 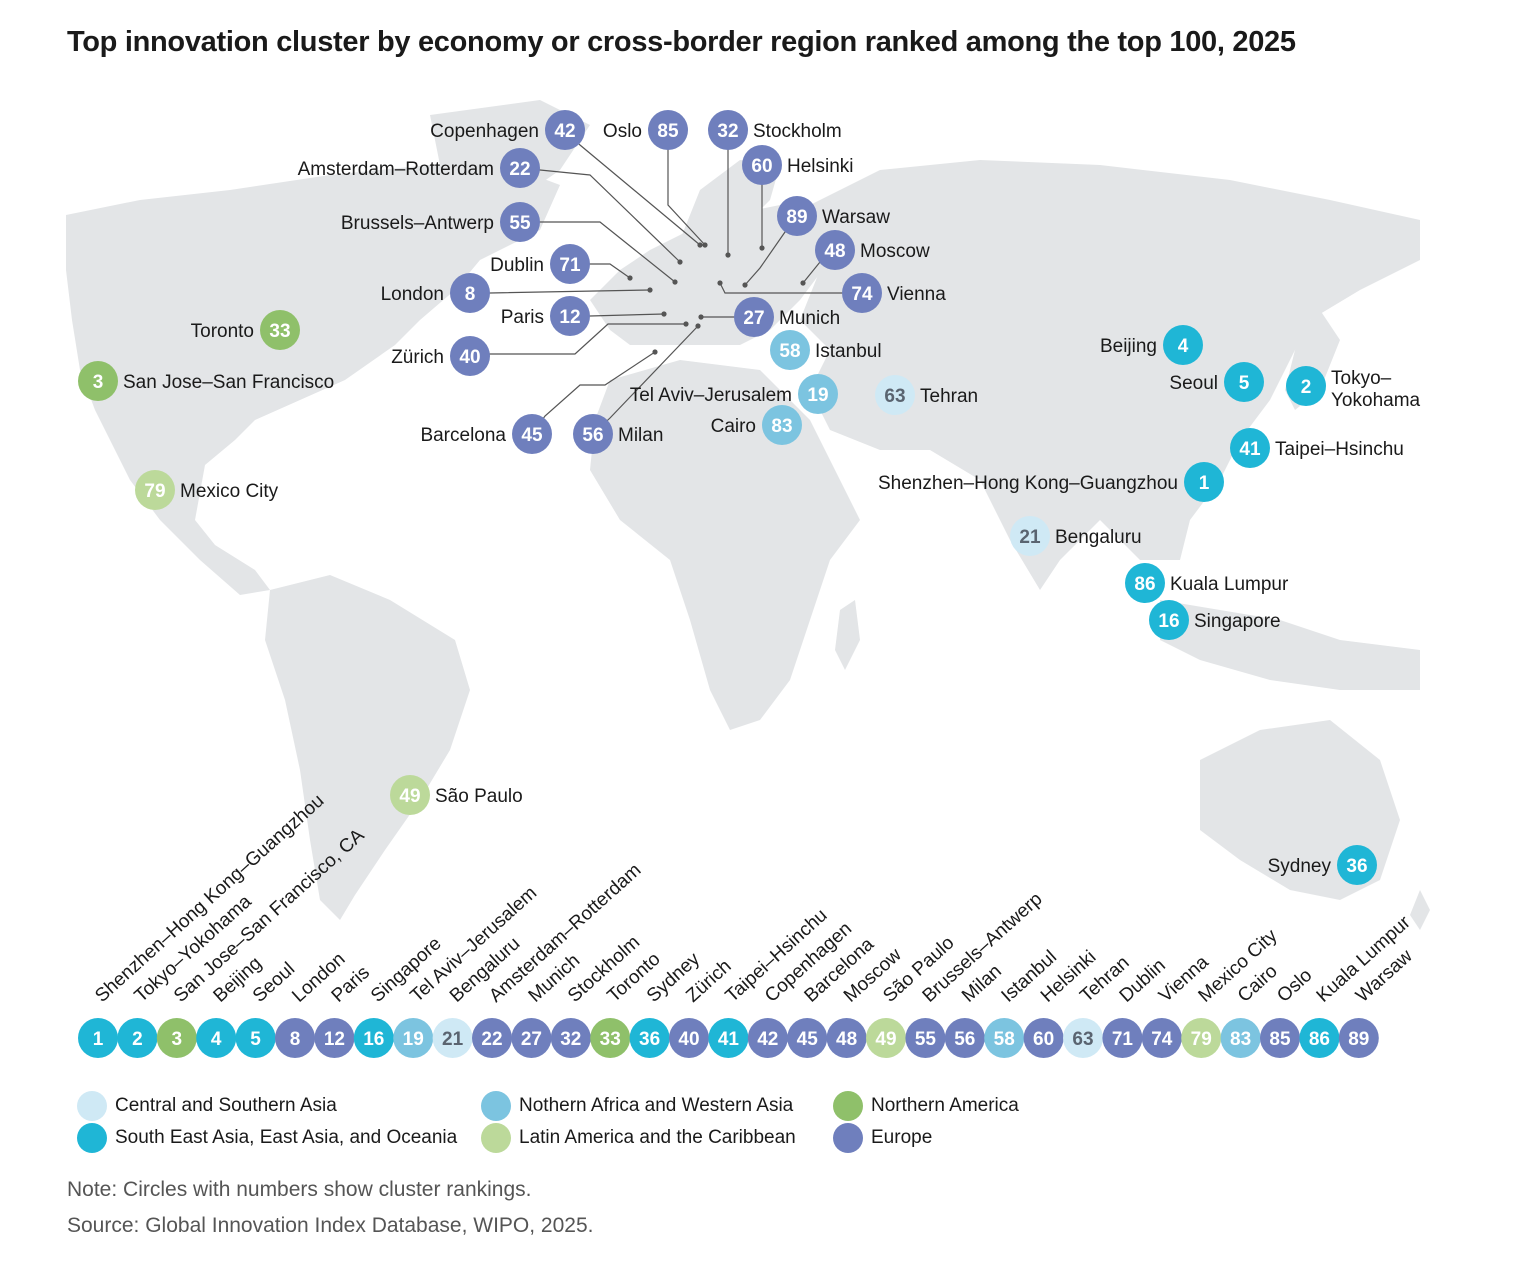 I want to click on cluster-rank-dublin: 71, so click(x=570, y=265).